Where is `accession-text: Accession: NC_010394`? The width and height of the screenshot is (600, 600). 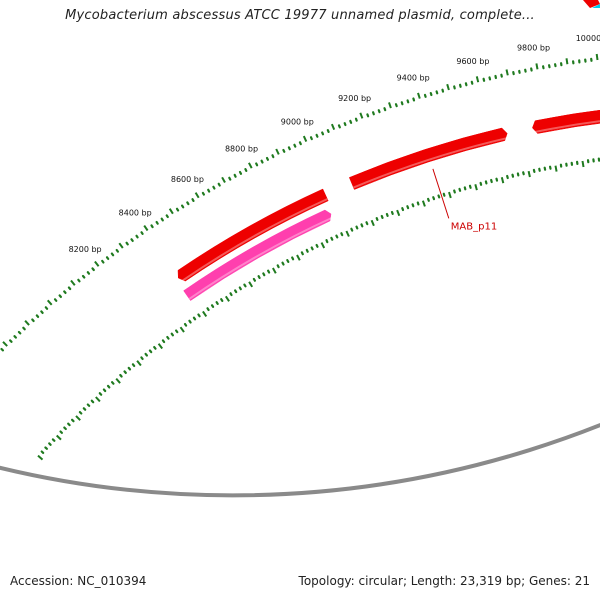
accession-text: Accession: NC_010394 is located at coordinates (78, 581).